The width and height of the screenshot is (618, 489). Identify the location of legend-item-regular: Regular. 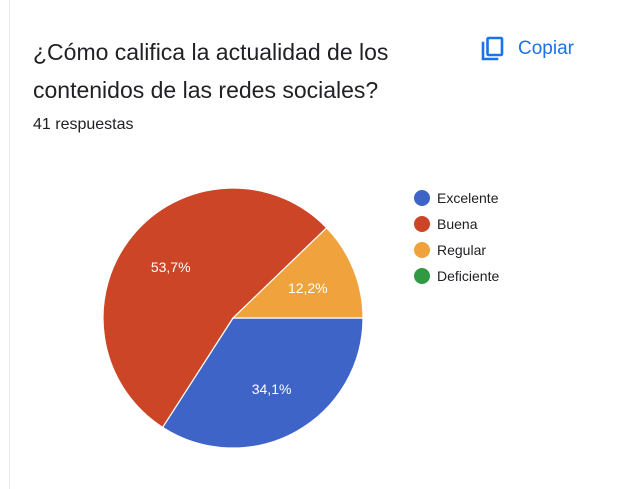
(456, 250).